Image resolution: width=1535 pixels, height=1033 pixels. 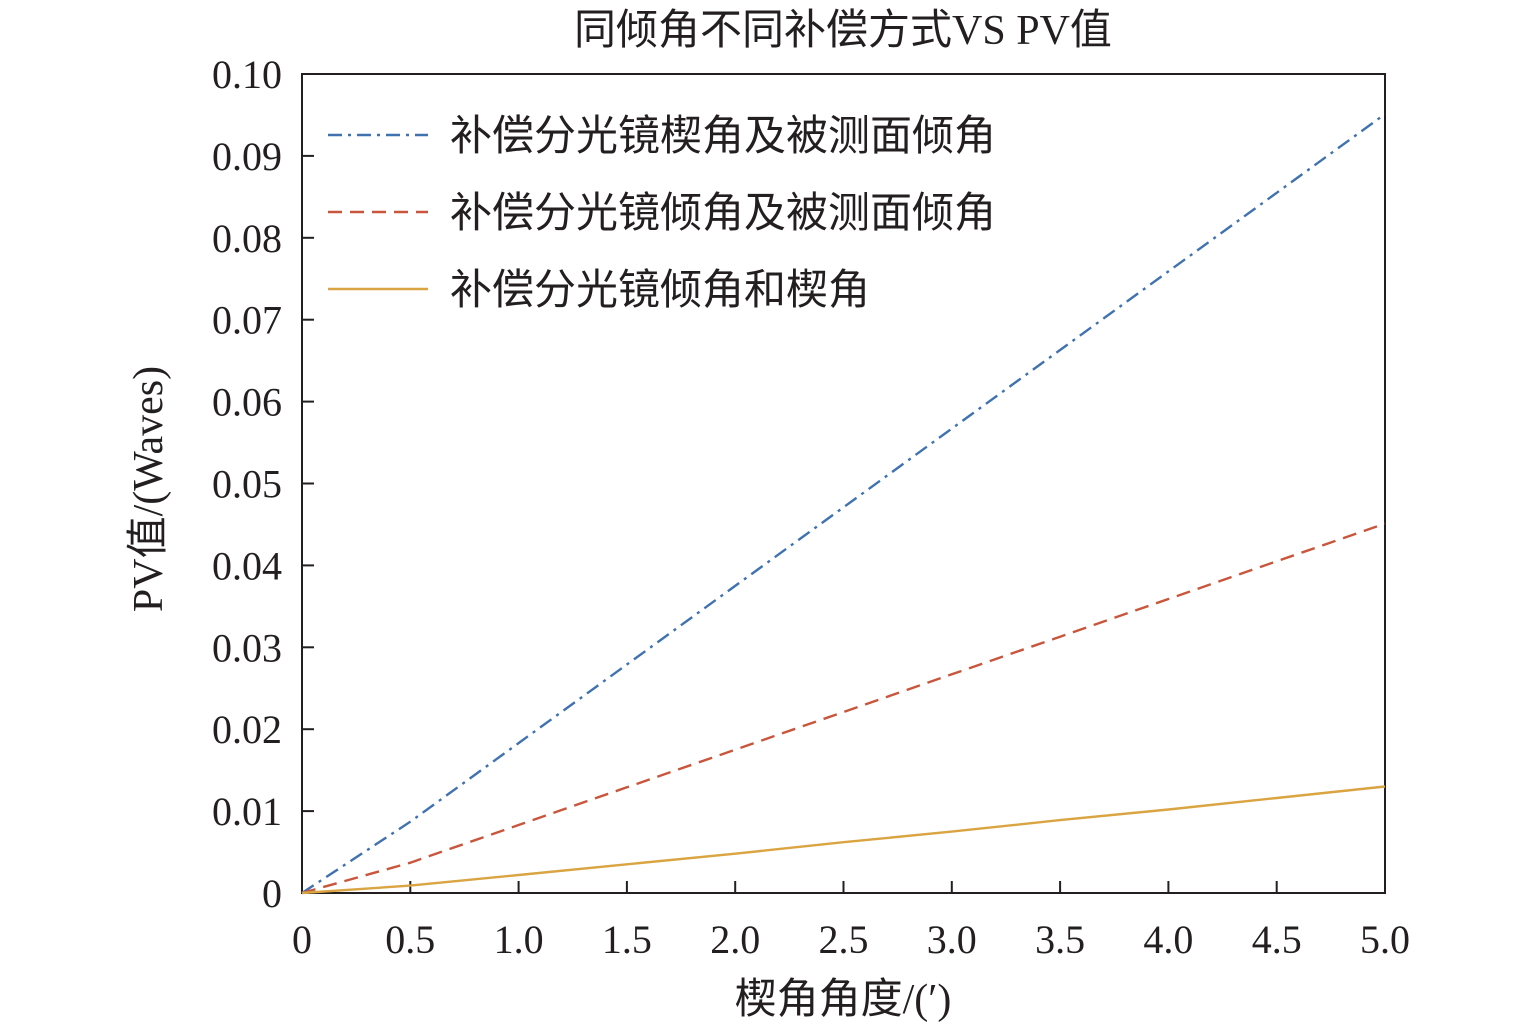 What do you see at coordinates (247, 647) in the screenshot?
I see `y-tick-label: 0.03` at bounding box center [247, 647].